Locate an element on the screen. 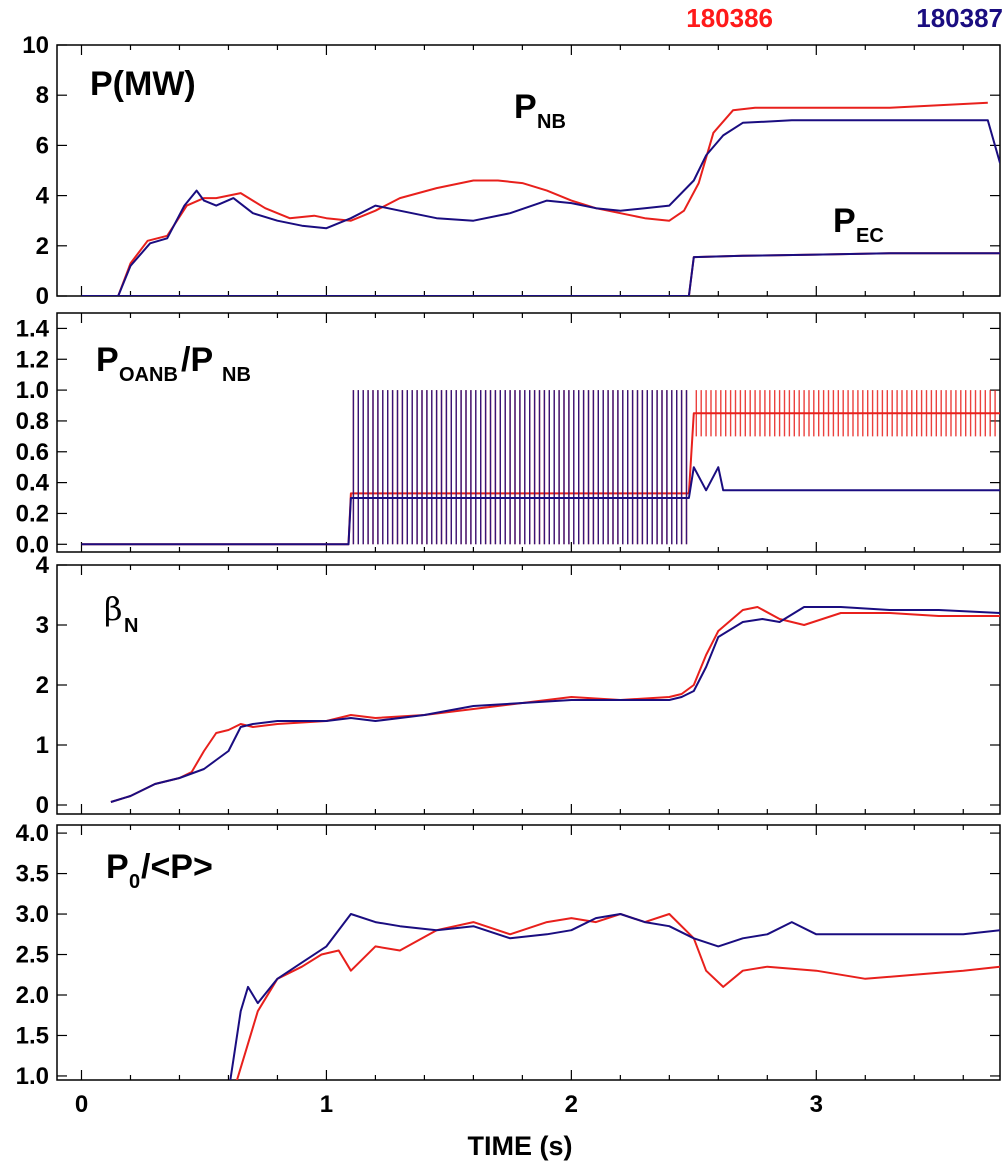 Image resolution: width=1006 pixels, height=1175 pixels. series-180386-pec-line is located at coordinates (540, 274).